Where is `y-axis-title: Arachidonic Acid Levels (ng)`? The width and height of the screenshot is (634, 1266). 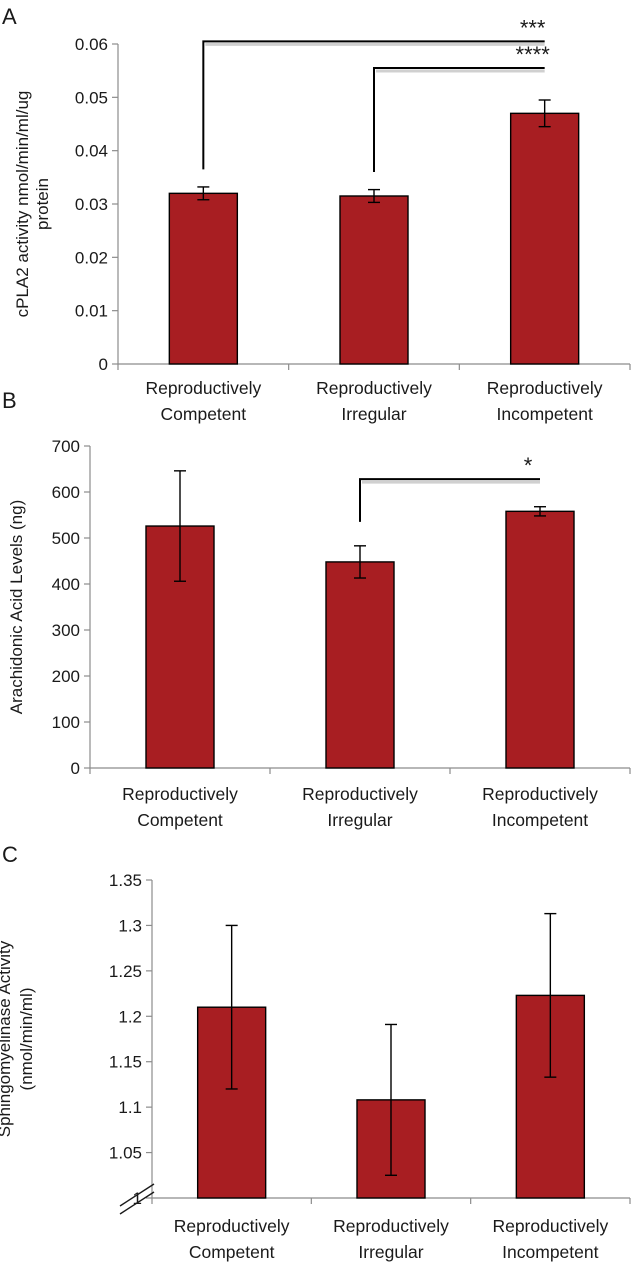
y-axis-title: Arachidonic Acid Levels (ng) is located at coordinates (16, 607).